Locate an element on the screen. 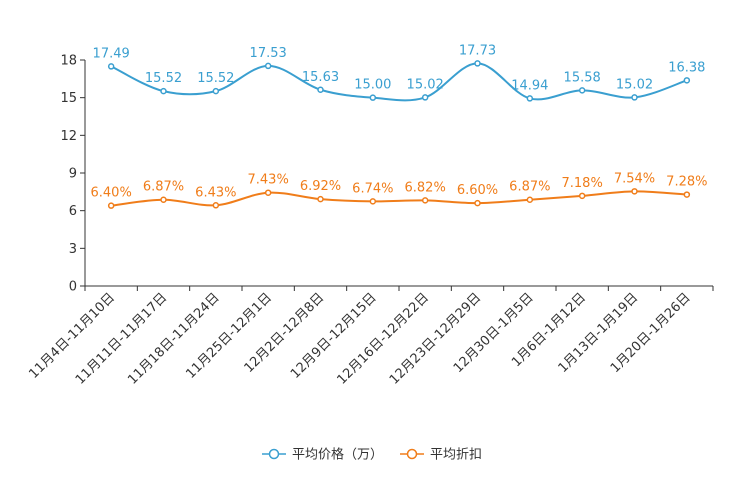  data-label: 7.43% is located at coordinates (268, 180).